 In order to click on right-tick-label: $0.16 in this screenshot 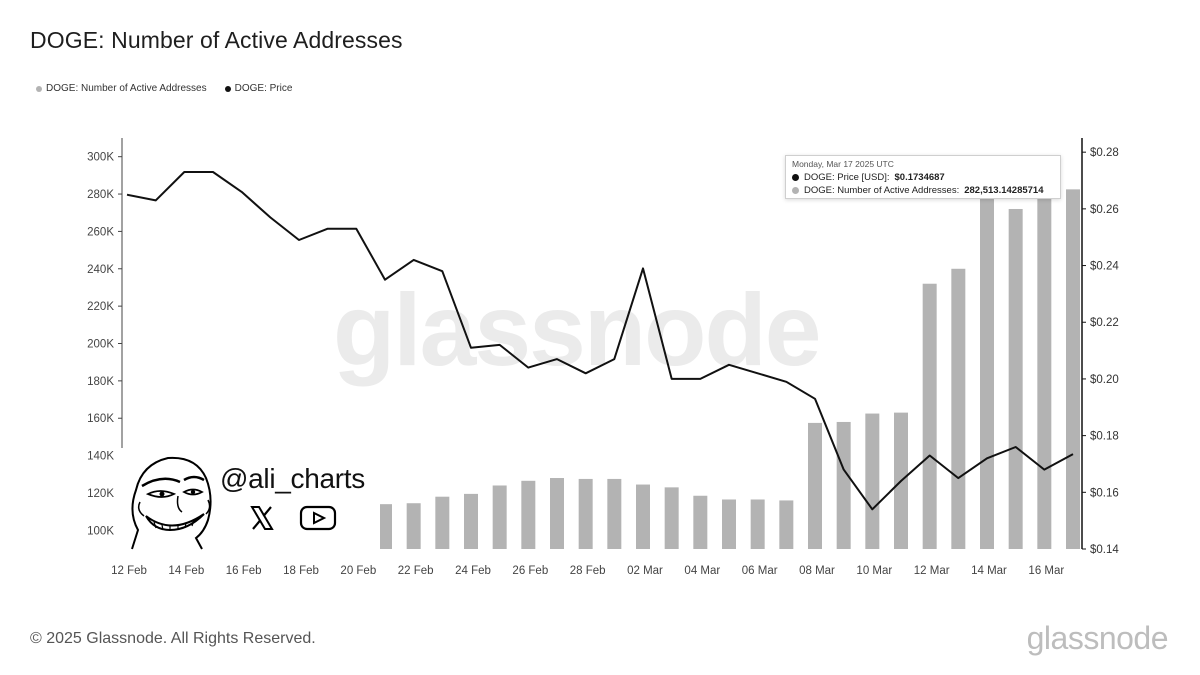, I will do `click(1104, 493)`.